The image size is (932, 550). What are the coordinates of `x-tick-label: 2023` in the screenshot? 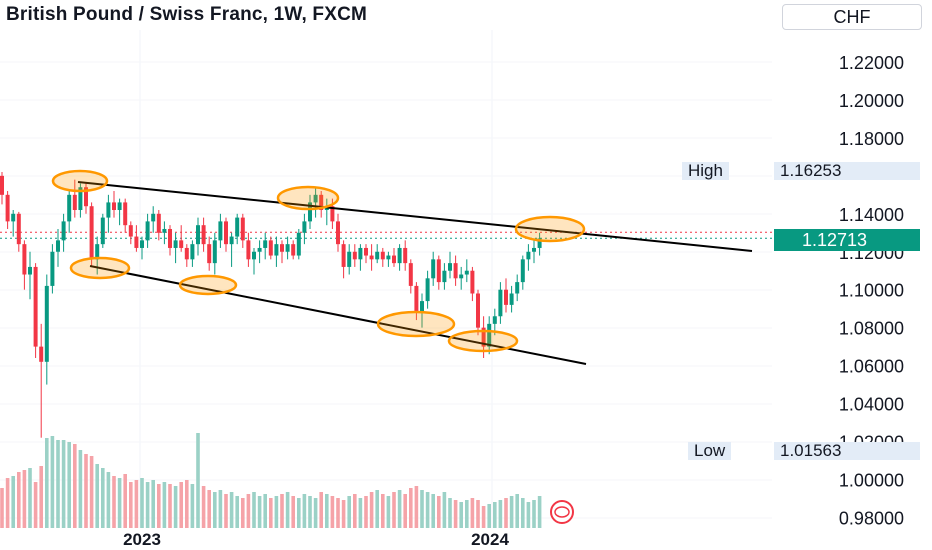 It's located at (142, 539).